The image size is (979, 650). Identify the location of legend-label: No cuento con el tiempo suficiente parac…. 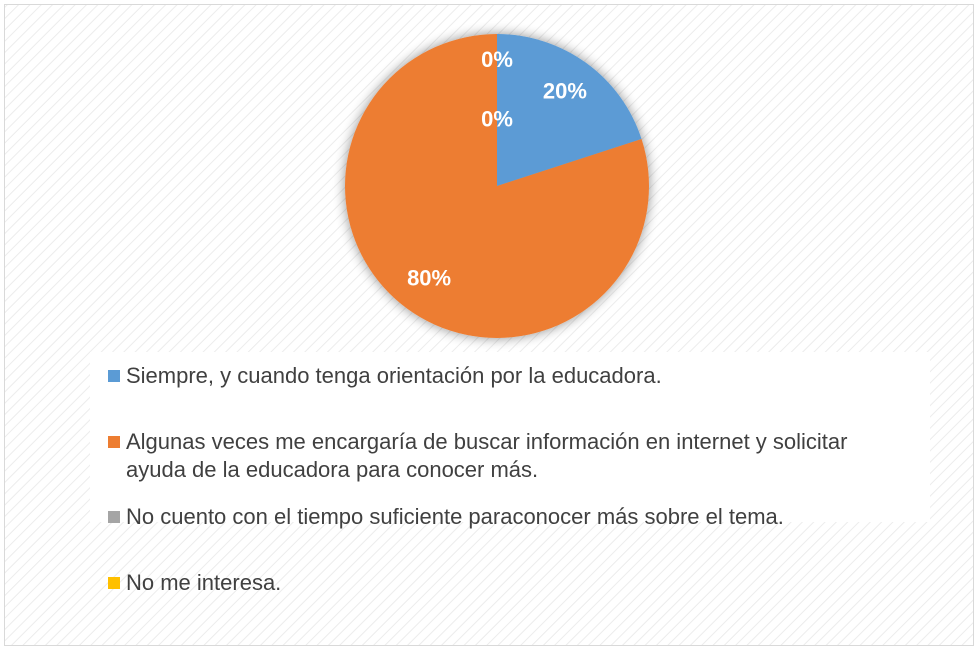
(455, 516).